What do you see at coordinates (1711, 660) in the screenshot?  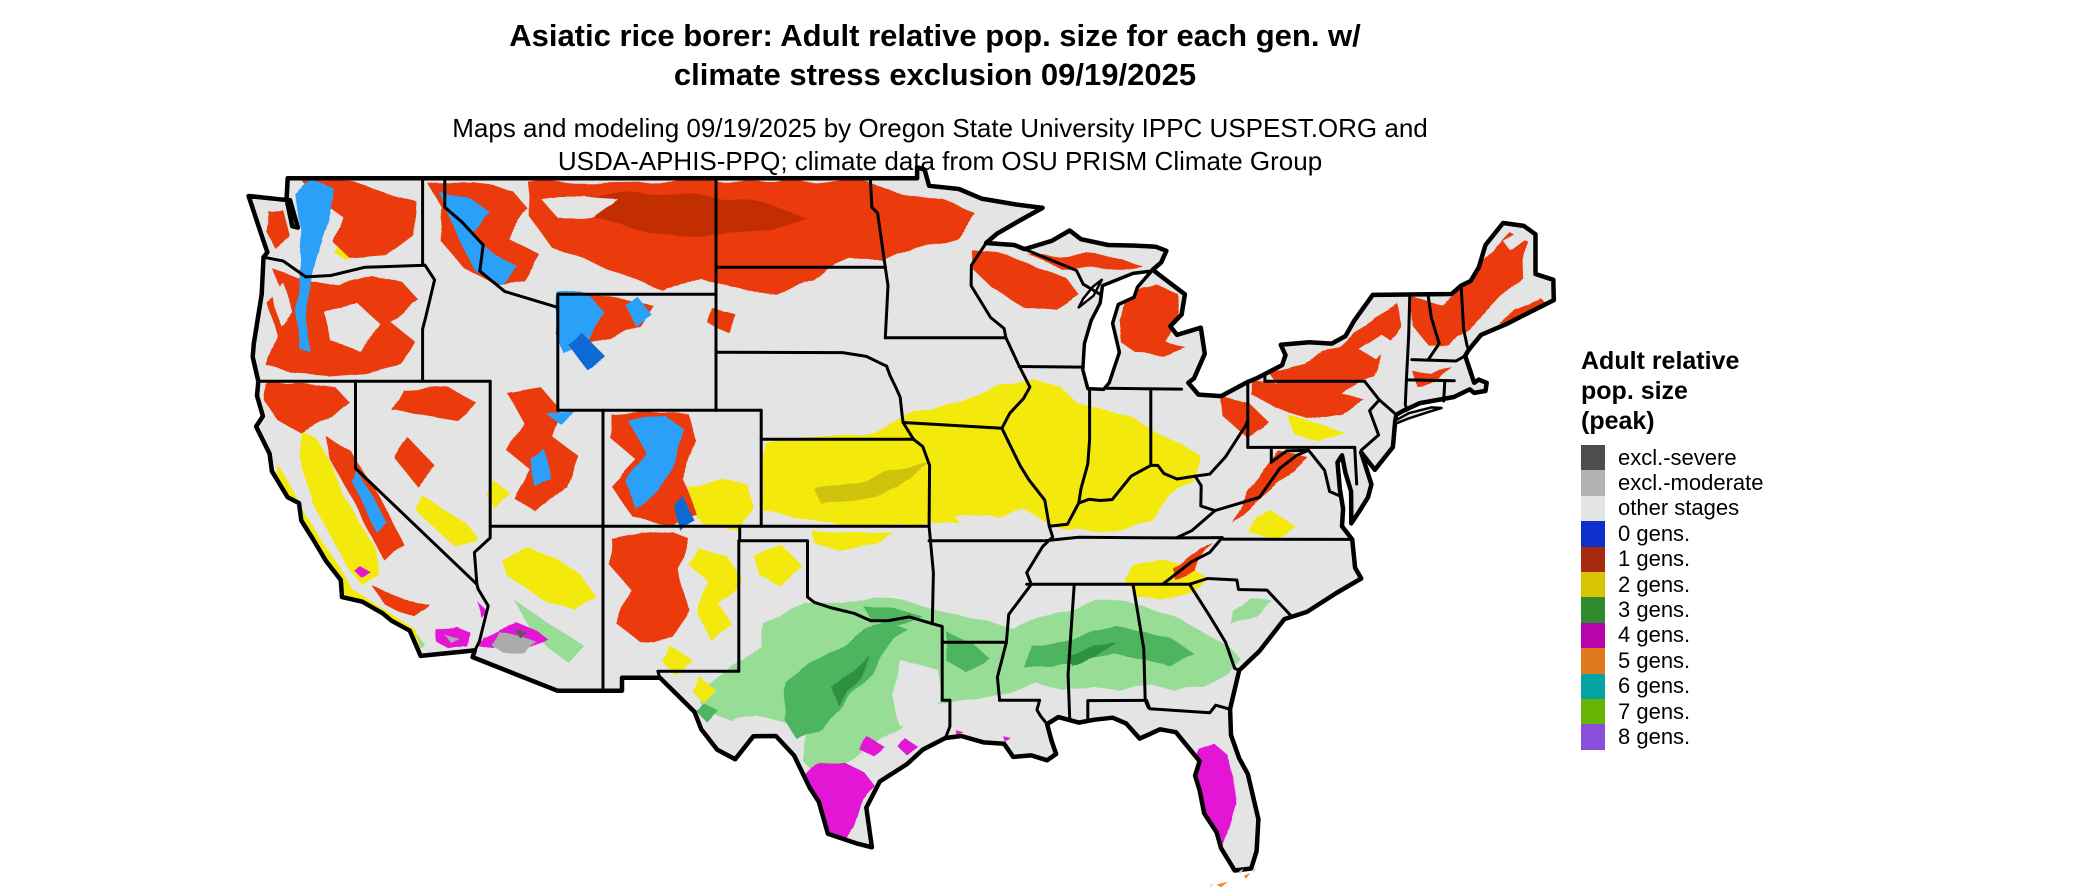 I see `legend-item: 5 gens.` at bounding box center [1711, 660].